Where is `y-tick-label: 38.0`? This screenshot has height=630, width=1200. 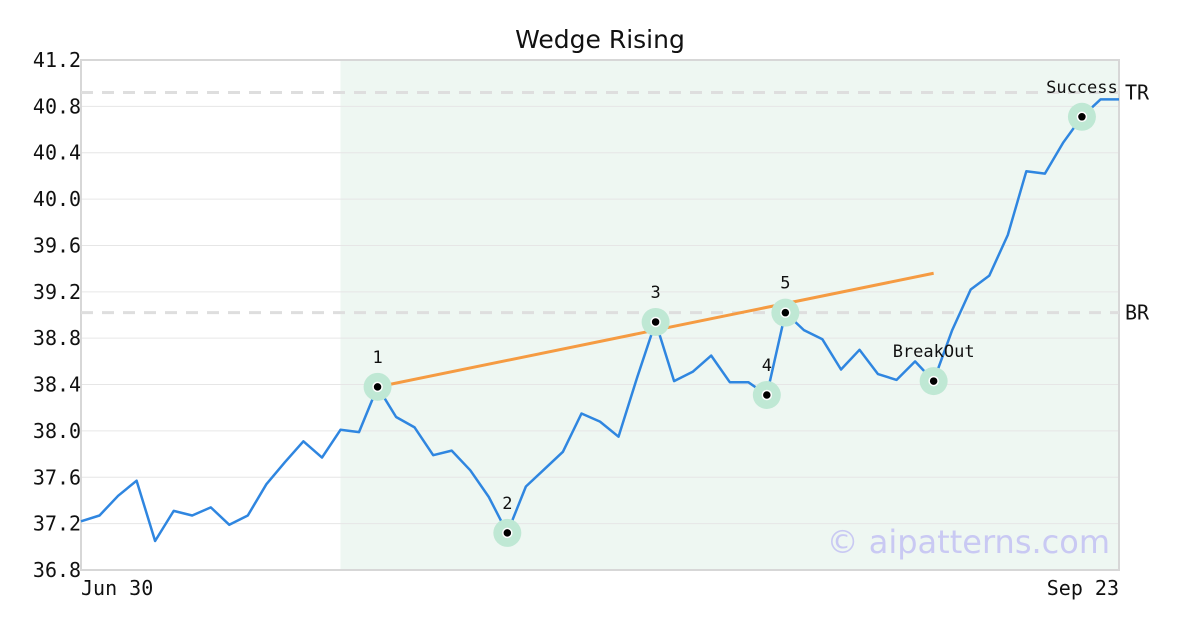
y-tick-label: 38.0 is located at coordinates (57, 431).